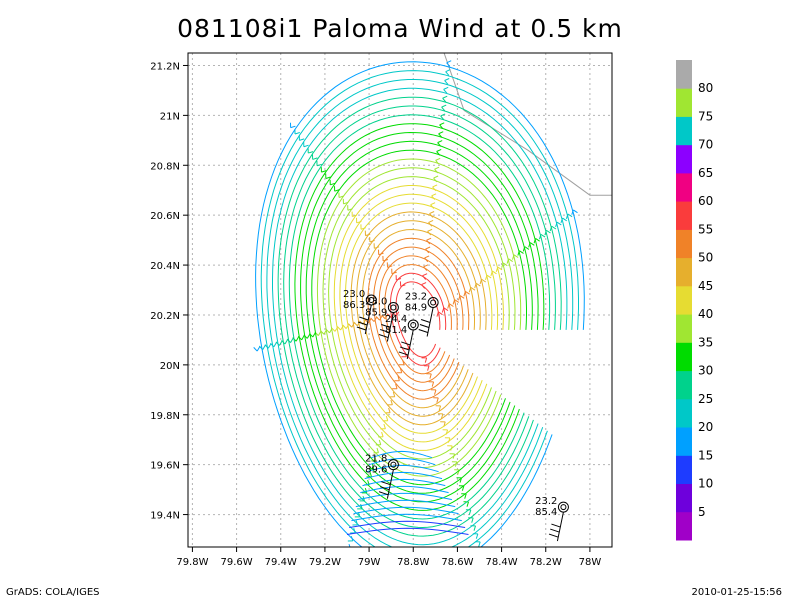  I want to click on obs-label-1: 23.0, so click(354, 294).